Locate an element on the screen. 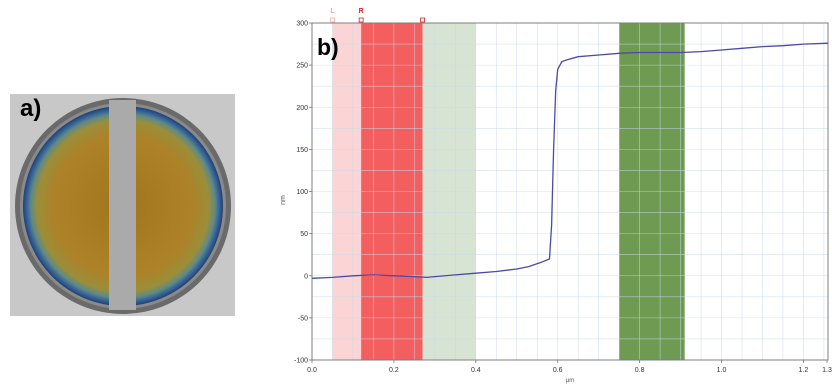 The height and width of the screenshot is (391, 832). y-tick-label: 0 is located at coordinates (306, 276).